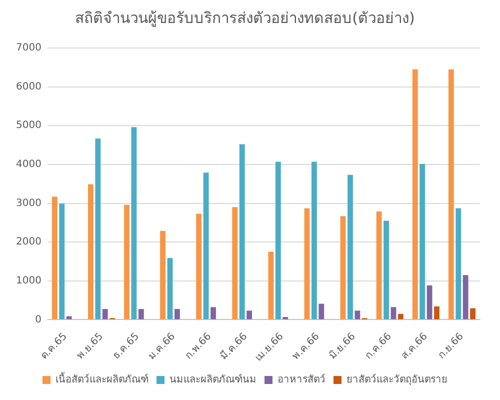  What do you see at coordinates (29, 280) in the screenshot?
I see `y-tick-label: 1000` at bounding box center [29, 280].